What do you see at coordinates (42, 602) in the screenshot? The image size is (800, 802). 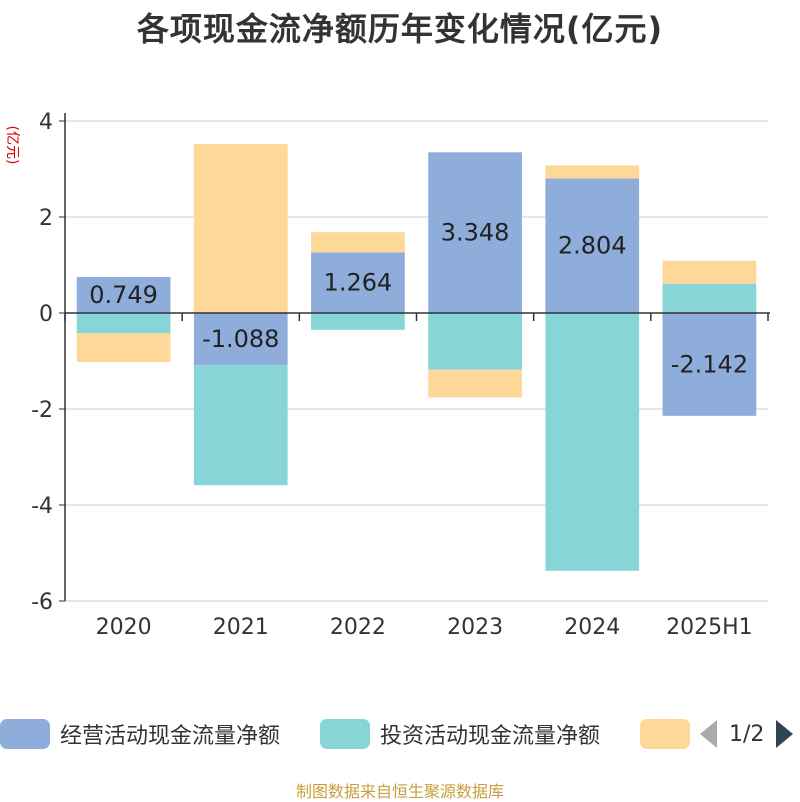 I see `y-tick-label: -6` at bounding box center [42, 602].